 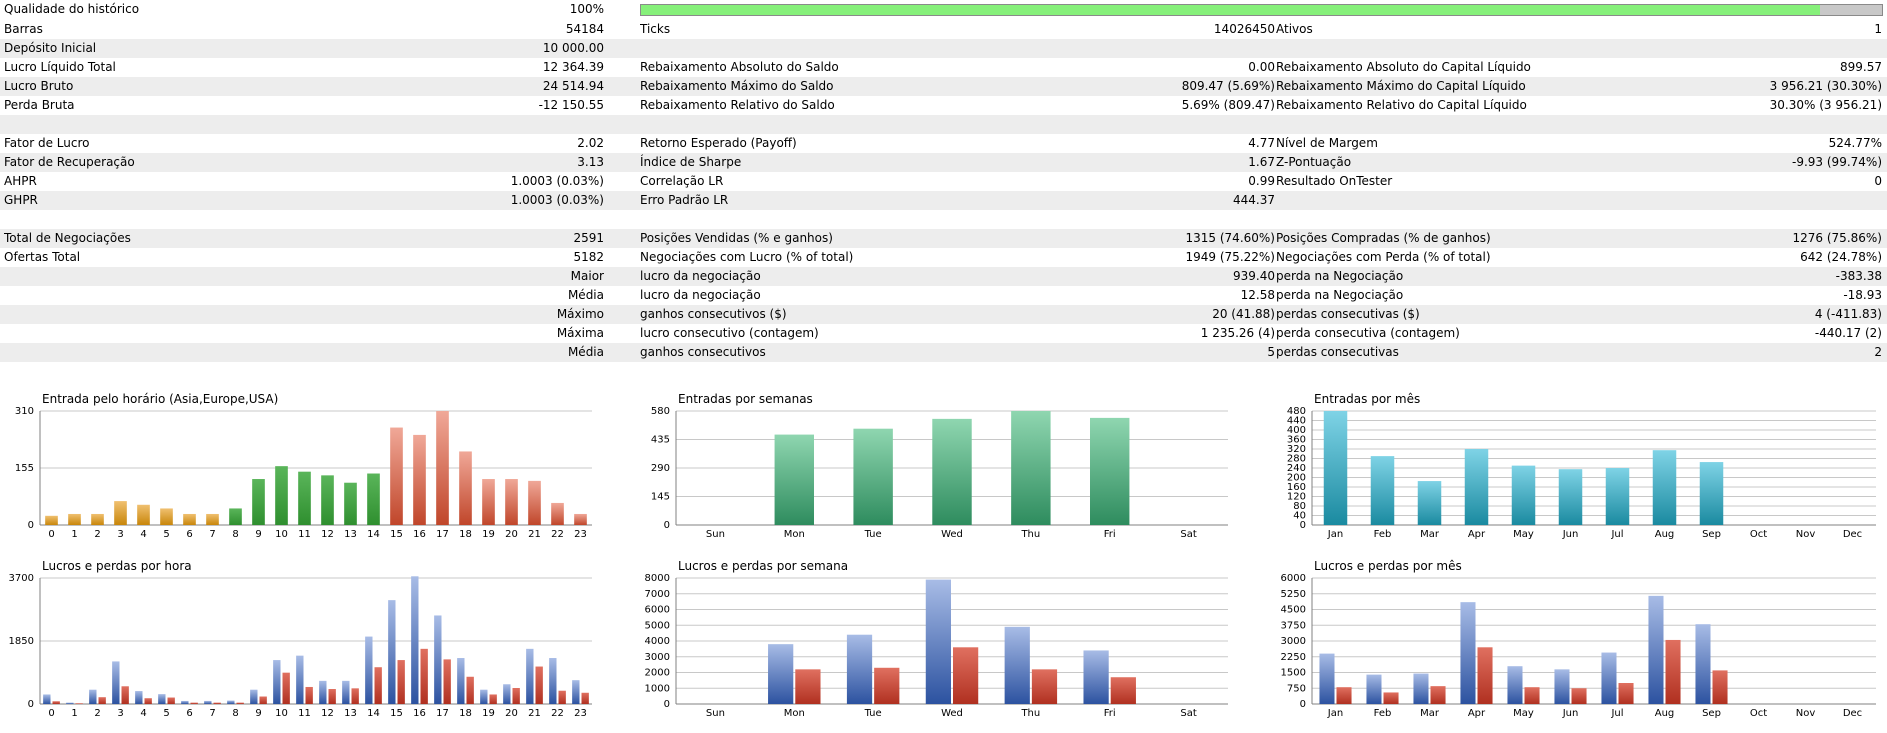 I want to click on cell-label: ganhos consecutivos, so click(x=703, y=352).